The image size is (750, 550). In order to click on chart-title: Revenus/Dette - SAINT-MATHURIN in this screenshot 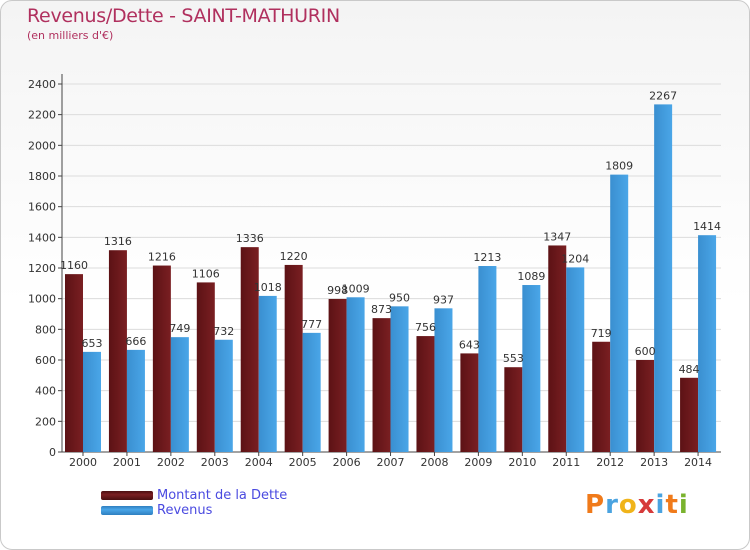, I will do `click(183, 16)`.